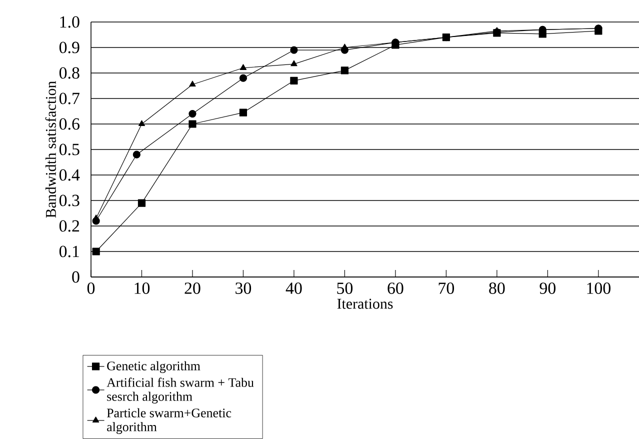 The image size is (639, 439). I want to click on x-axis-title: Iterations, so click(365, 303).